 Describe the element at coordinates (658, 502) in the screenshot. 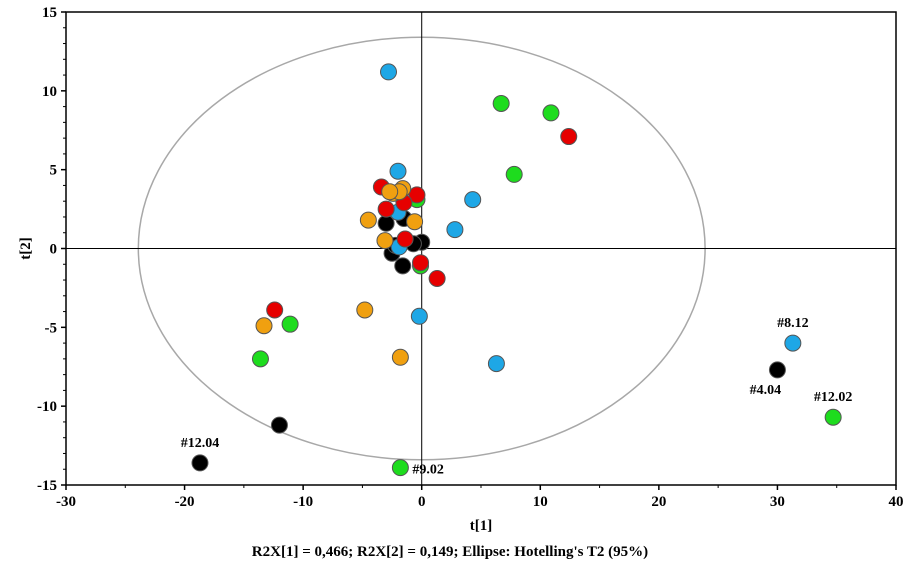

I see `x-tick-label: 20` at that location.